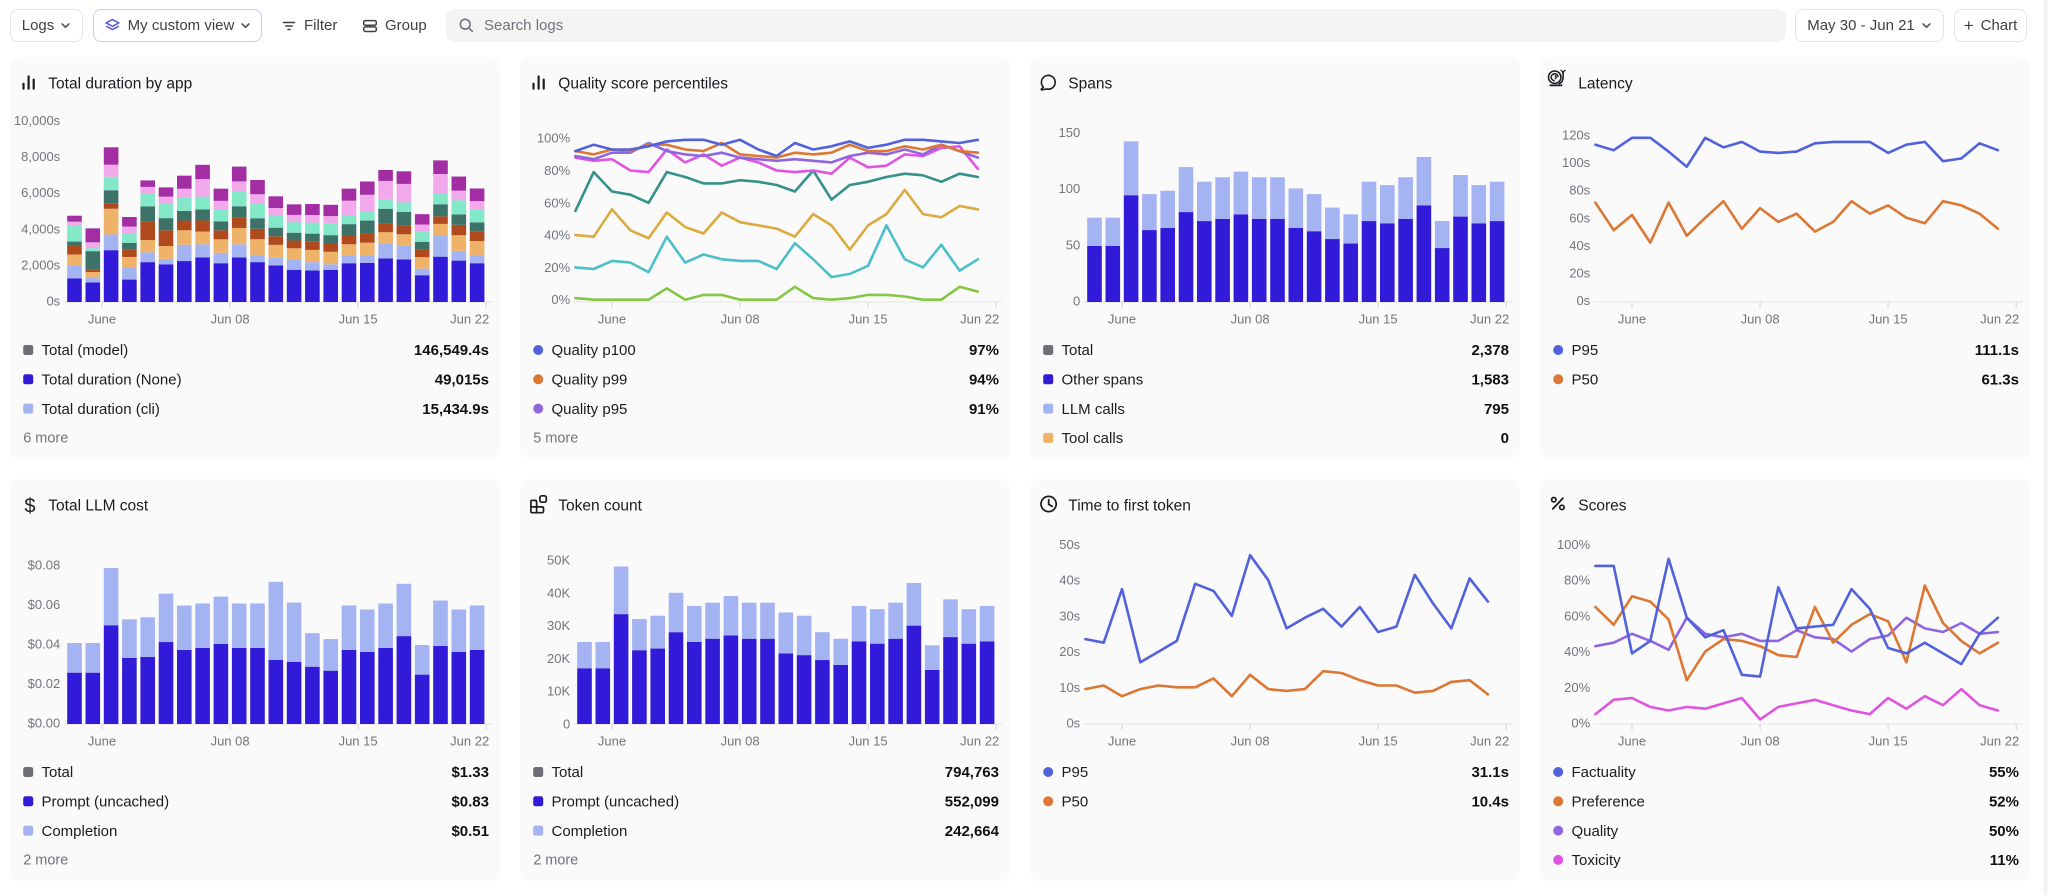  What do you see at coordinates (600, 506) in the screenshot?
I see `svg-text: Token count` at bounding box center [600, 506].